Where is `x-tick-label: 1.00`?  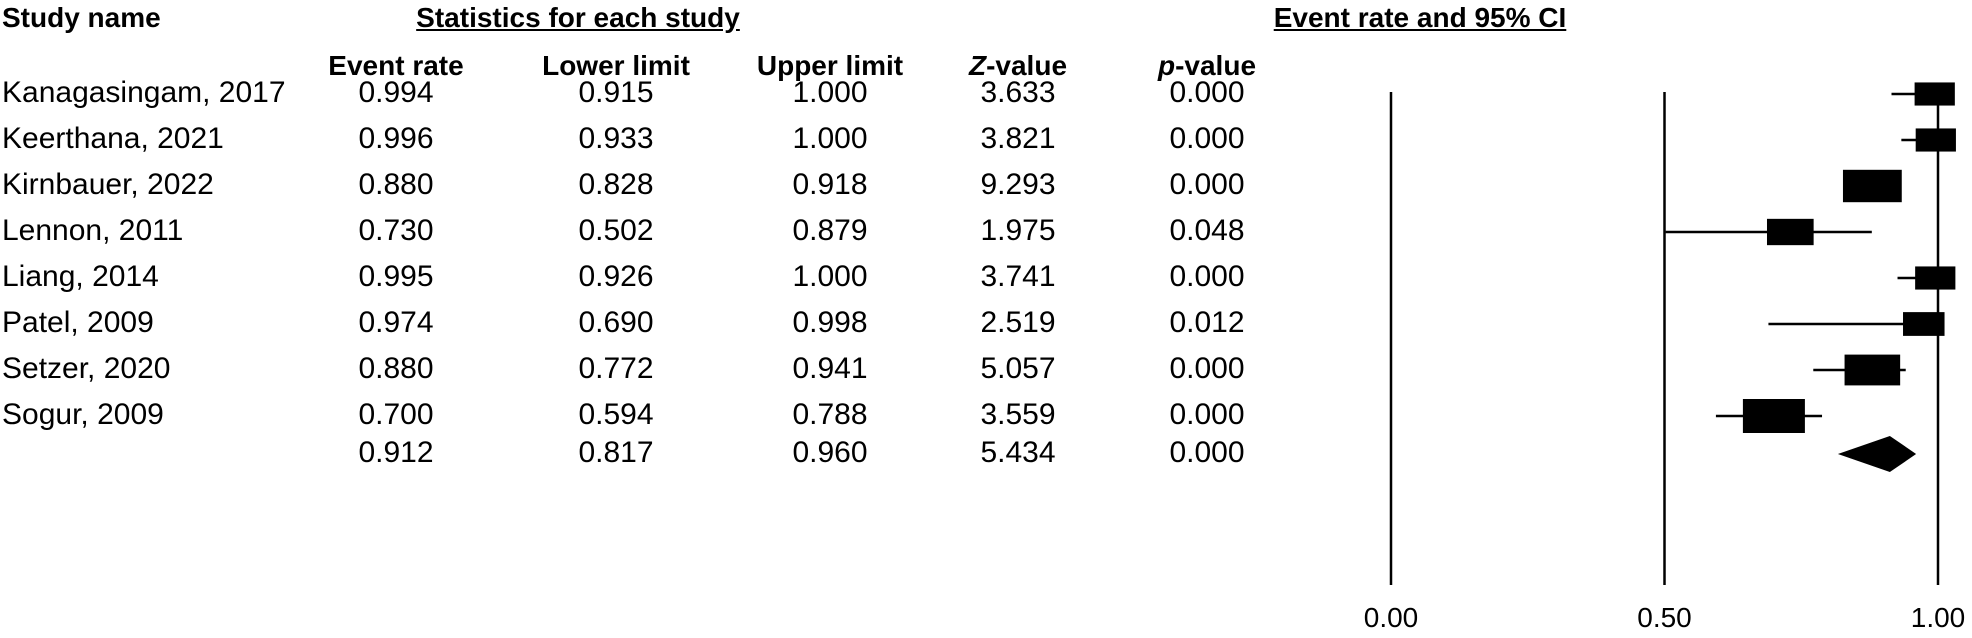
x-tick-label: 1.00 is located at coordinates (1938, 617).